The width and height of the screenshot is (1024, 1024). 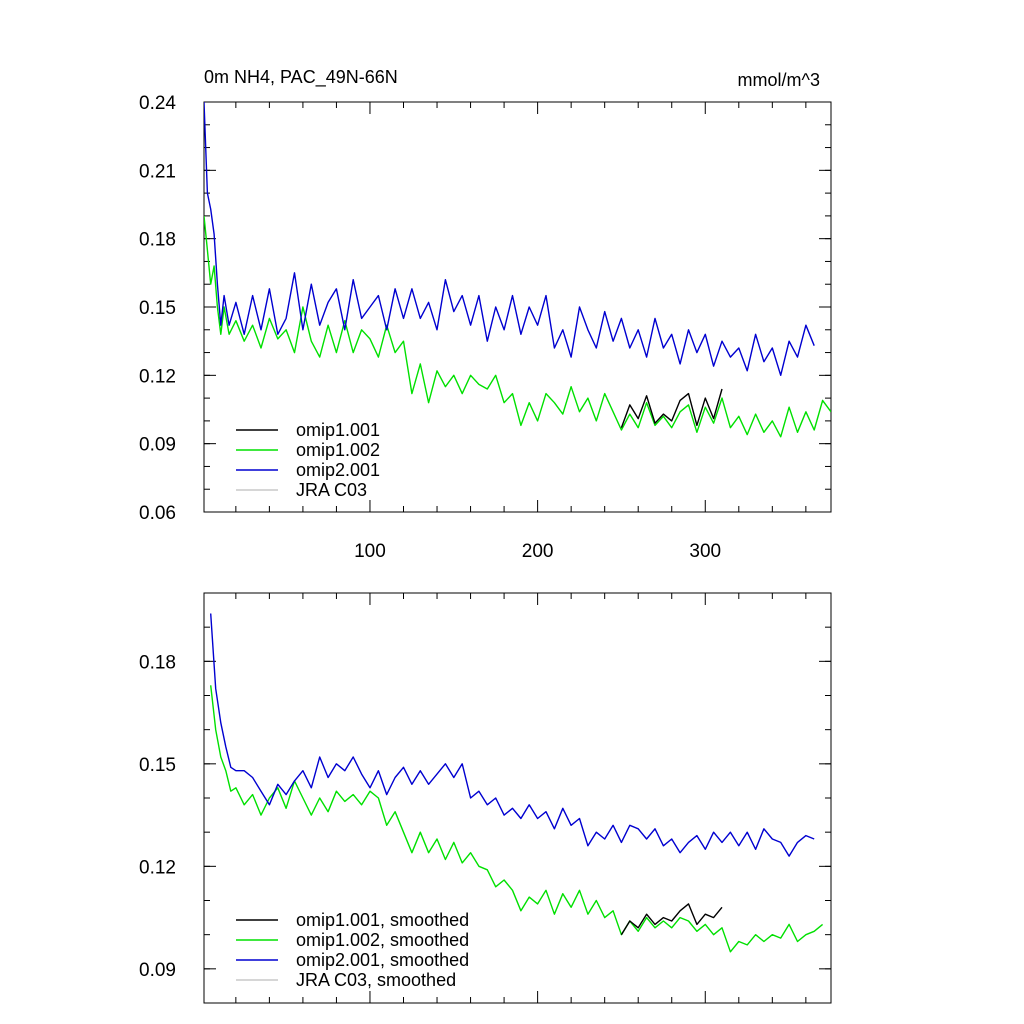 What do you see at coordinates (157, 171) in the screenshot?
I see `y-tick-label: 0.21` at bounding box center [157, 171].